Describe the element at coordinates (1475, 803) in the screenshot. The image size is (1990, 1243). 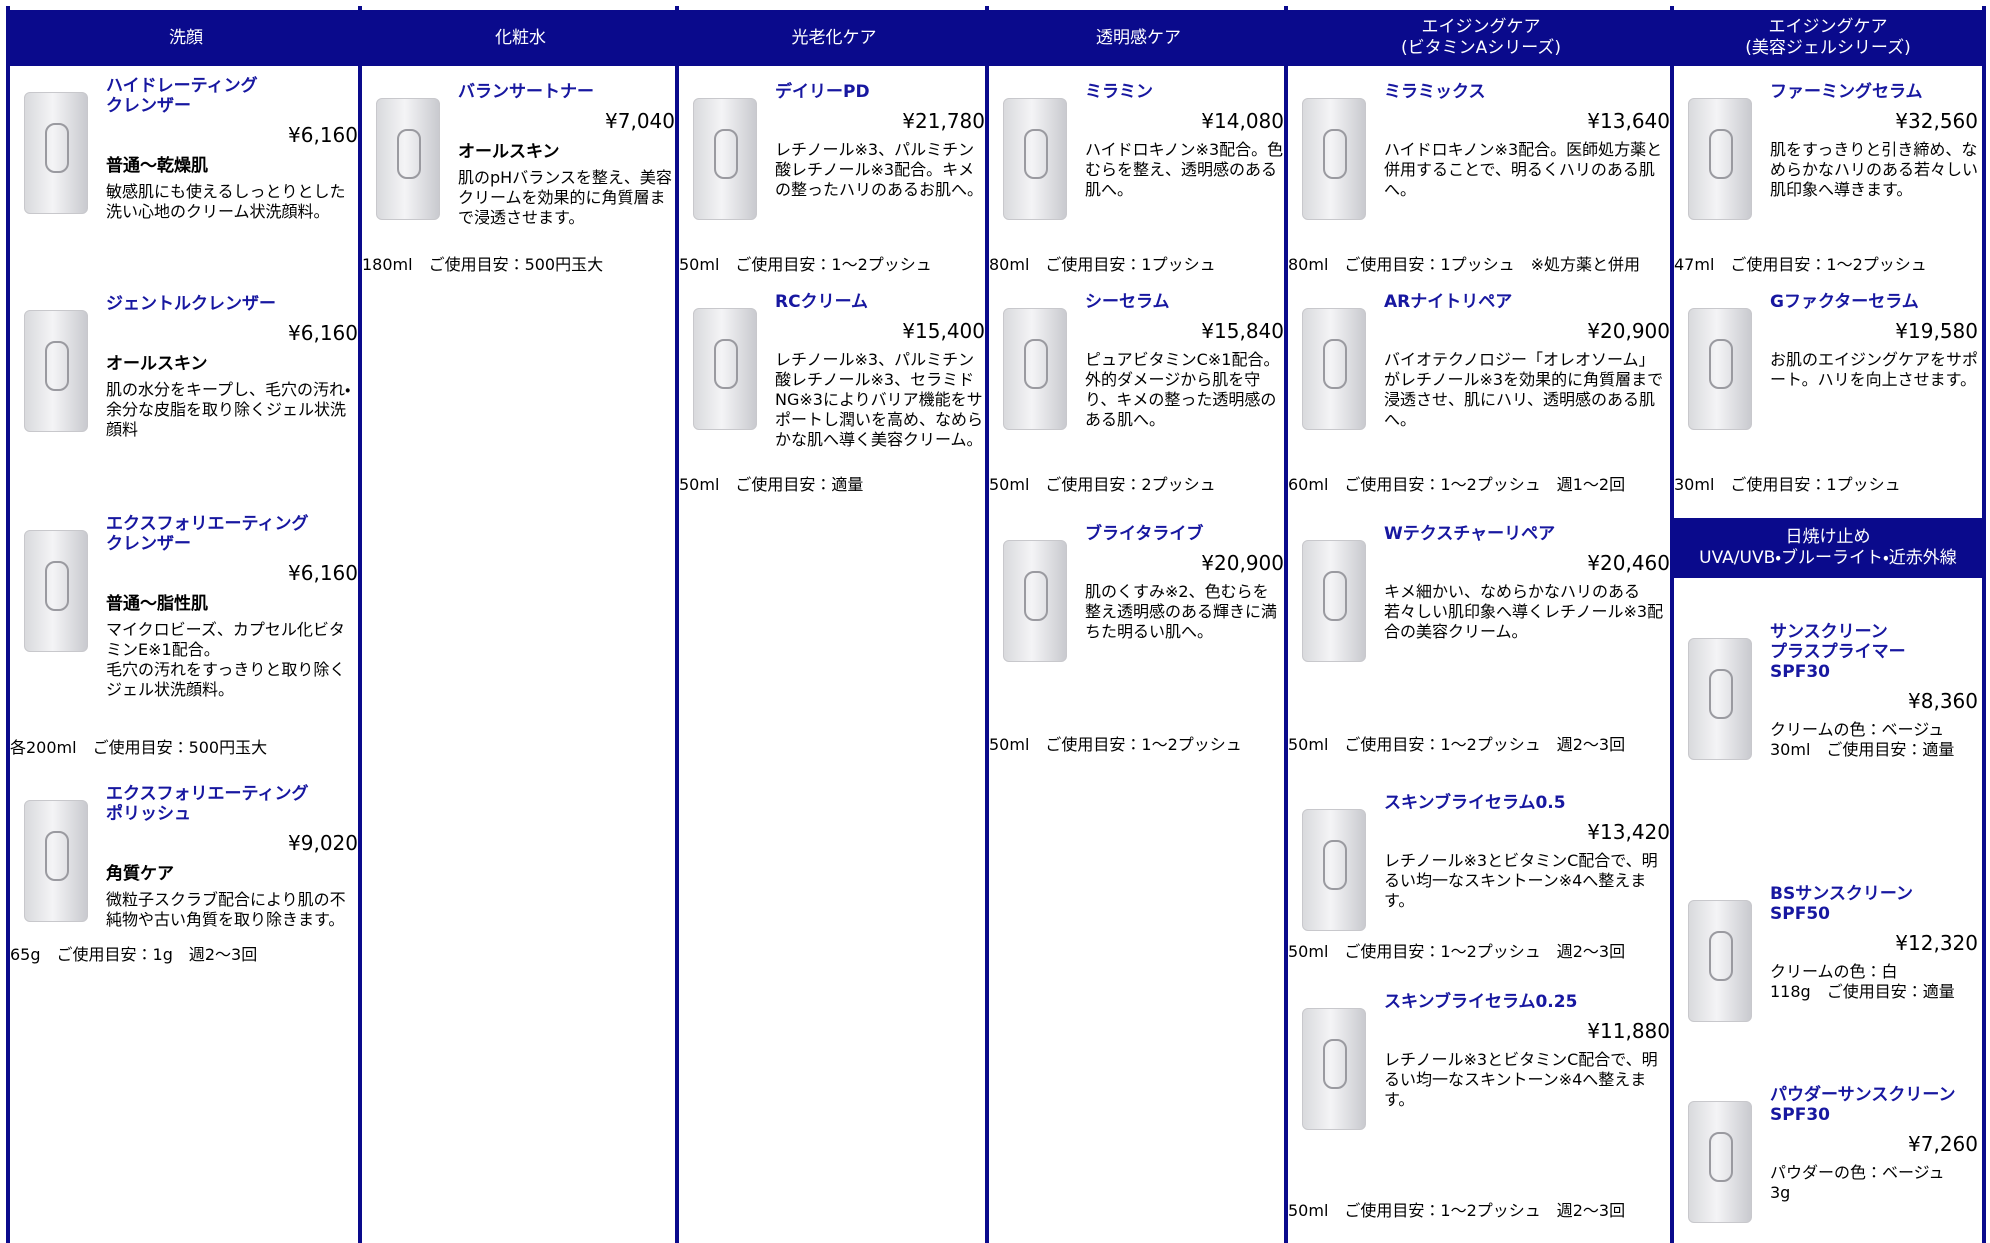
I see `product-name: スキンブライセラム0.5` at that location.